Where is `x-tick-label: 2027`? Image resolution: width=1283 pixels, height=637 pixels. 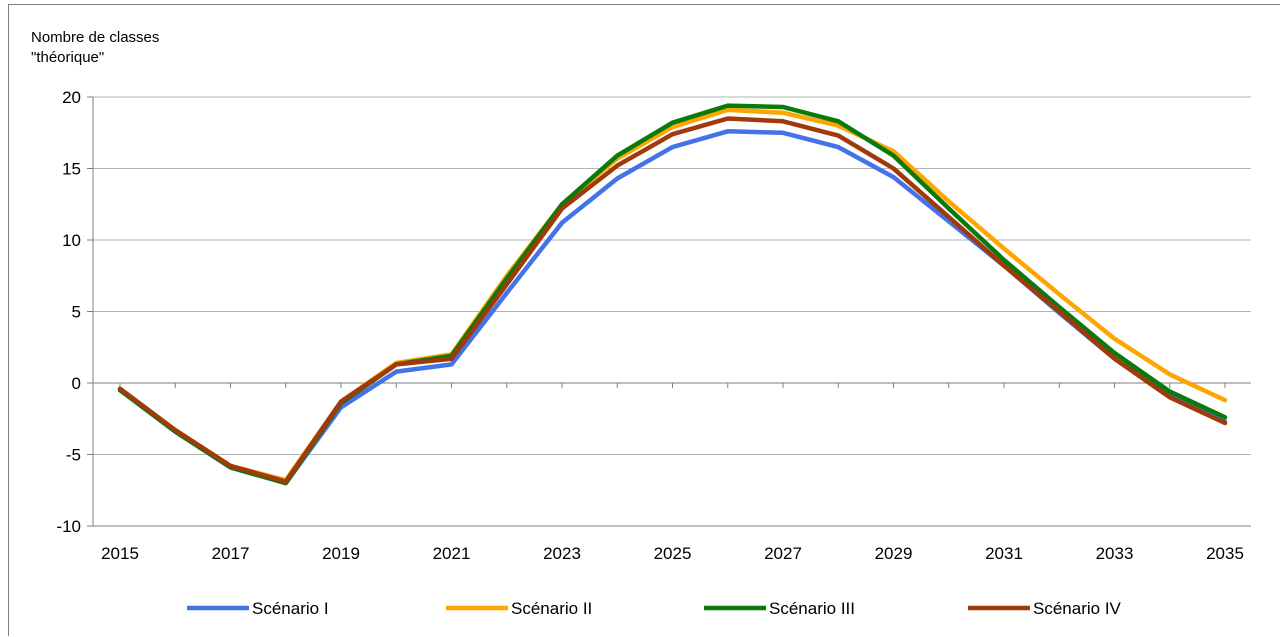 x-tick-label: 2027 is located at coordinates (783, 553).